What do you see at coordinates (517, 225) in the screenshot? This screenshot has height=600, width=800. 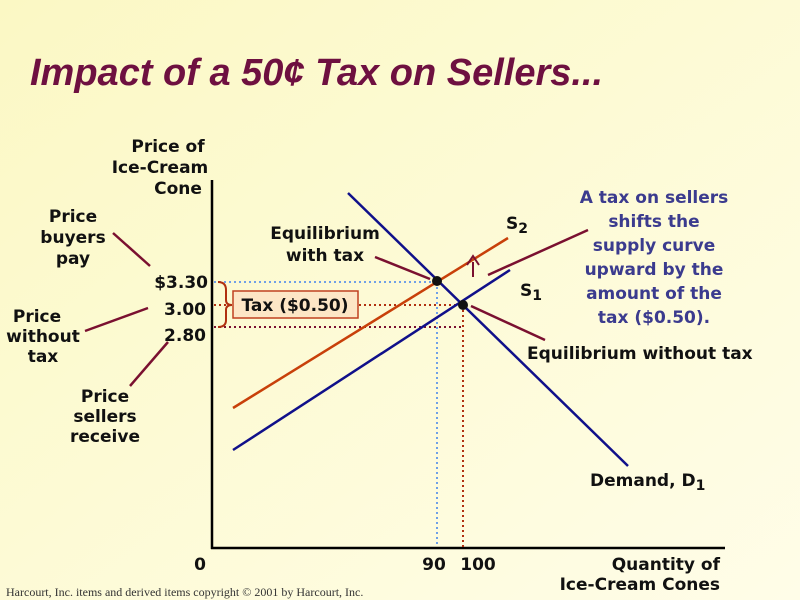 I see `curve-label: S2` at bounding box center [517, 225].